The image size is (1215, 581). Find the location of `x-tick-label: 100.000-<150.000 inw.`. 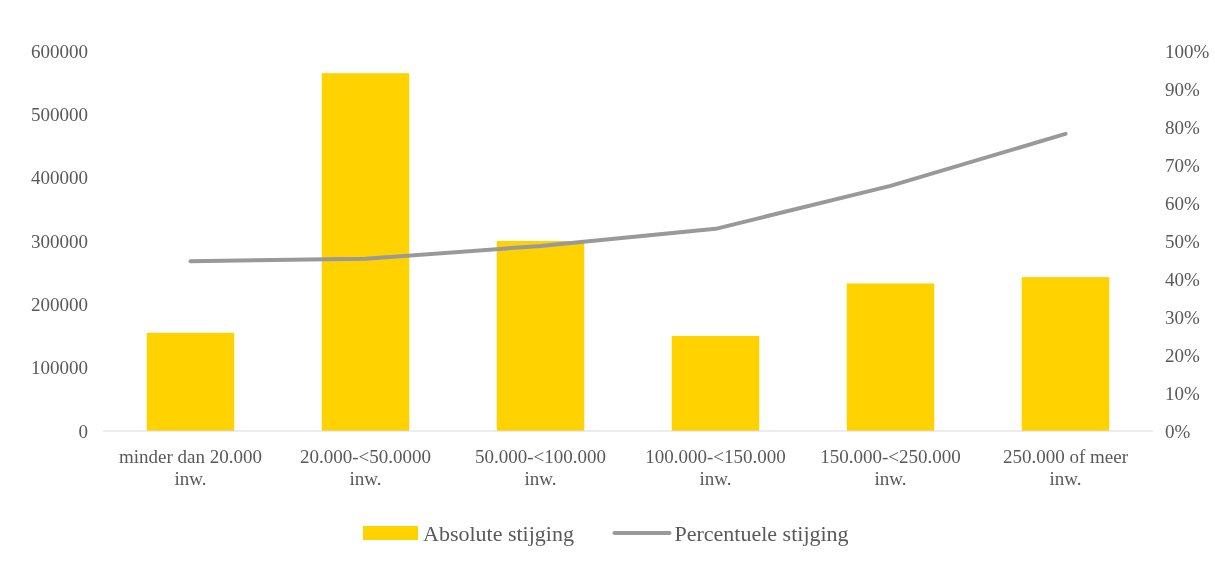

x-tick-label: 100.000-<150.000 inw. is located at coordinates (715, 467).